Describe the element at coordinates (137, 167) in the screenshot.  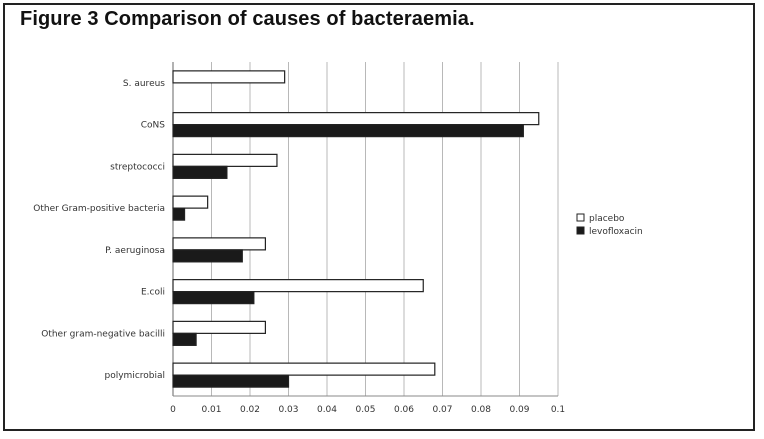
I see `category-label: streptococci` at that location.